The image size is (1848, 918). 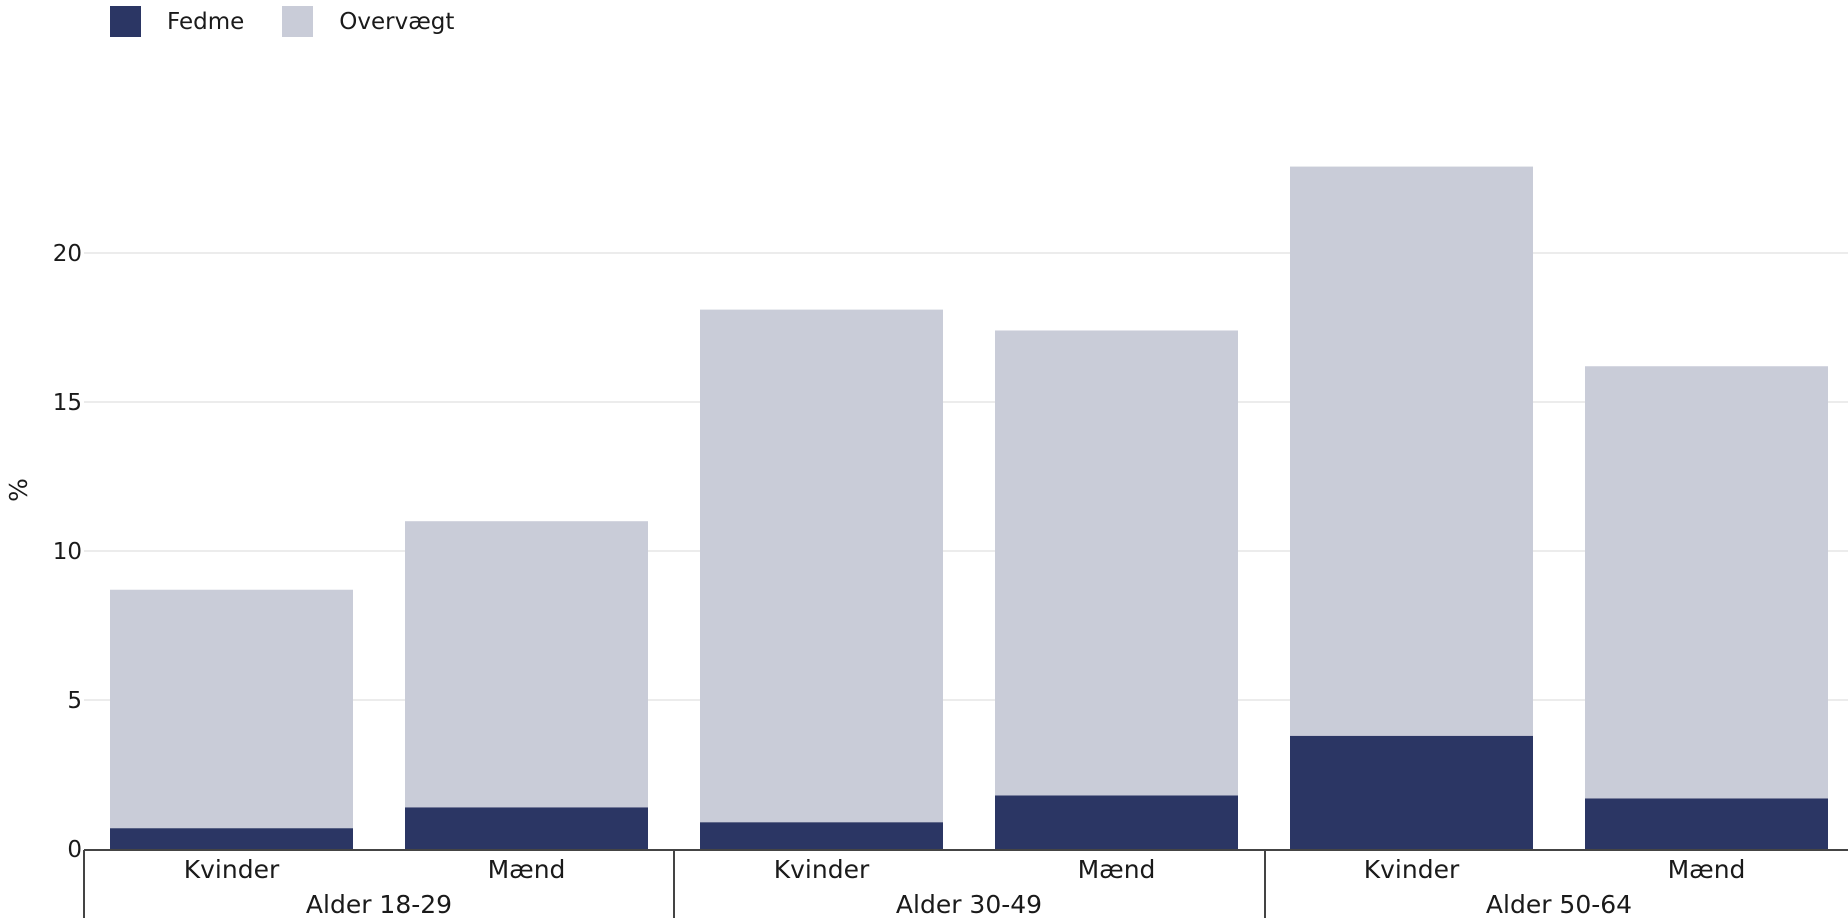 What do you see at coordinates (298, 21) in the screenshot?
I see `legend-swatch-overvaegt` at bounding box center [298, 21].